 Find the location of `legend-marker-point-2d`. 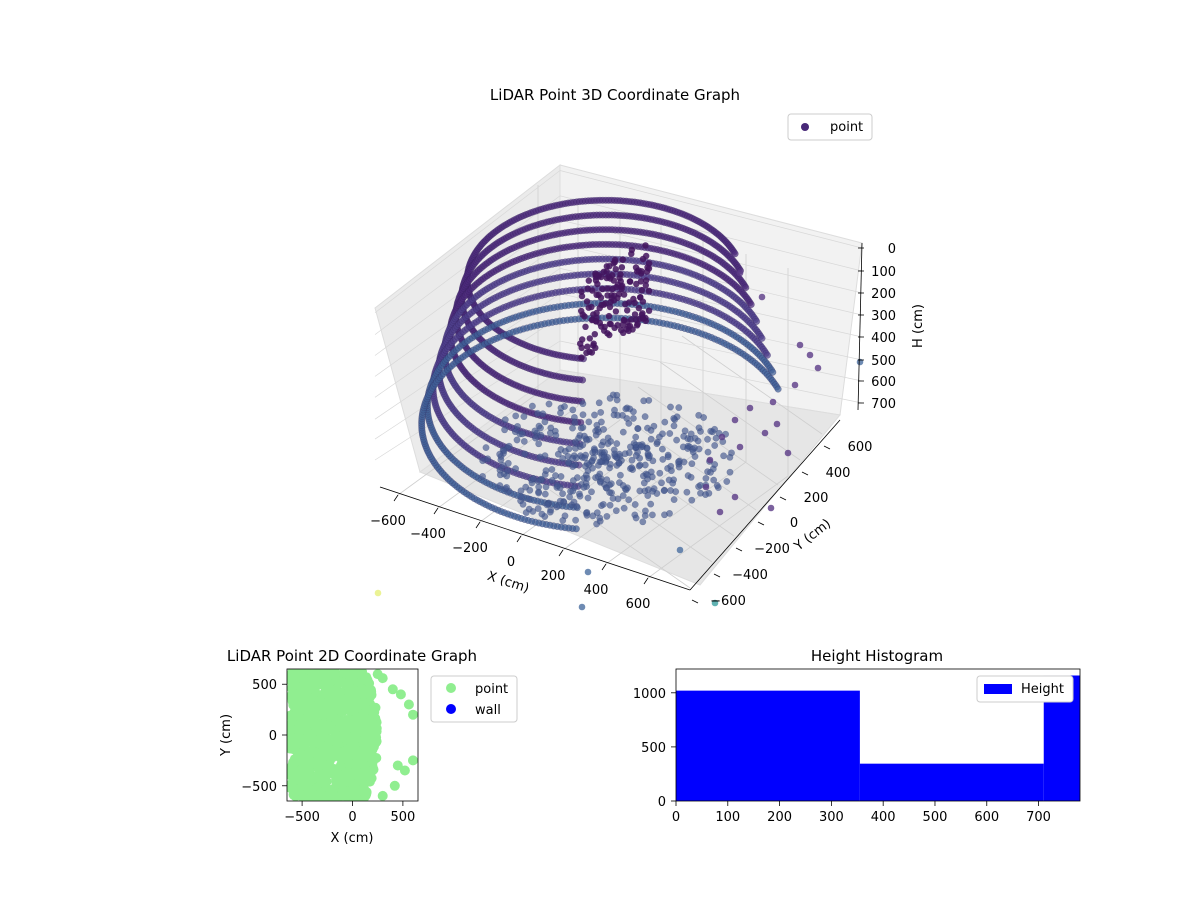

legend-marker-point-2d is located at coordinates (451, 688).